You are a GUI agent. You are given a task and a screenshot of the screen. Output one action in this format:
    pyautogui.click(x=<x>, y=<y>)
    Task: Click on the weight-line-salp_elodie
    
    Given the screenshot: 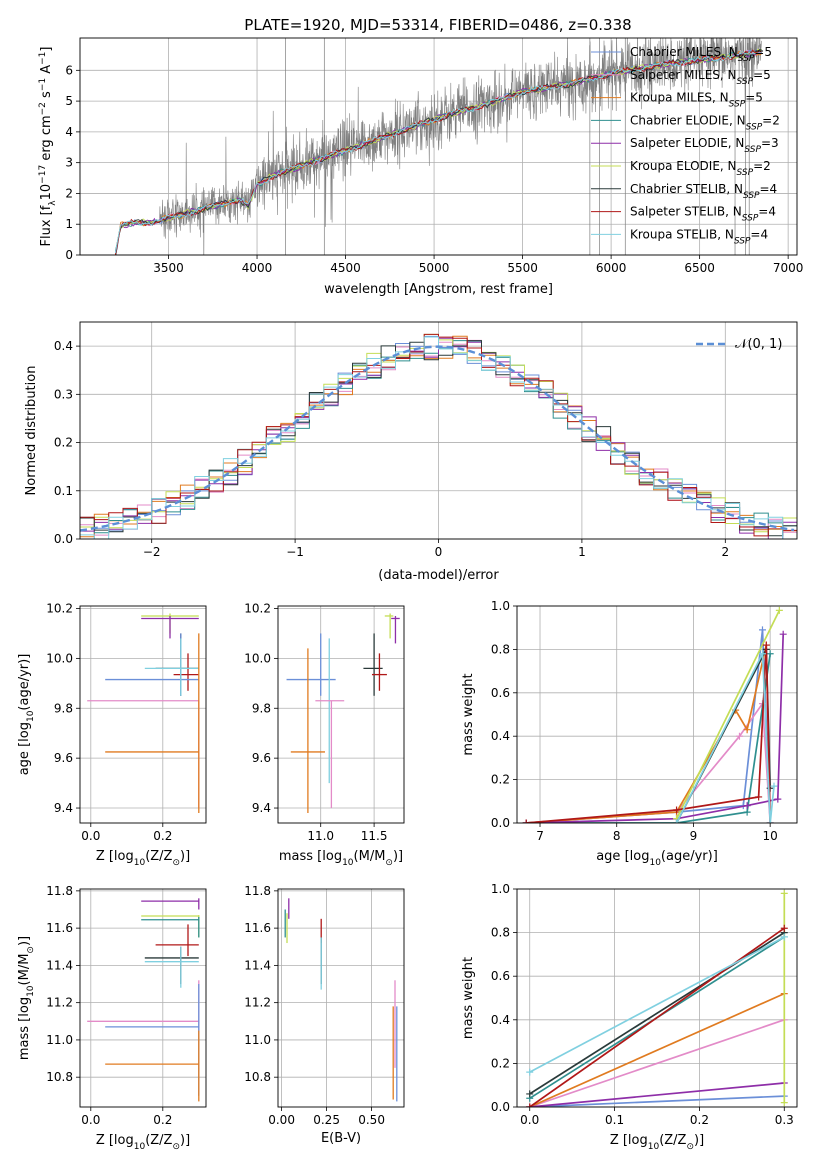 What is the action you would take?
    pyautogui.click(x=657, y=1094)
    